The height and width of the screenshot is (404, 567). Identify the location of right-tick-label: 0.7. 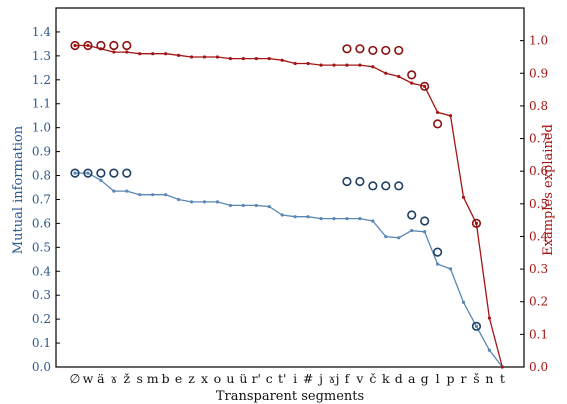
(538, 139).